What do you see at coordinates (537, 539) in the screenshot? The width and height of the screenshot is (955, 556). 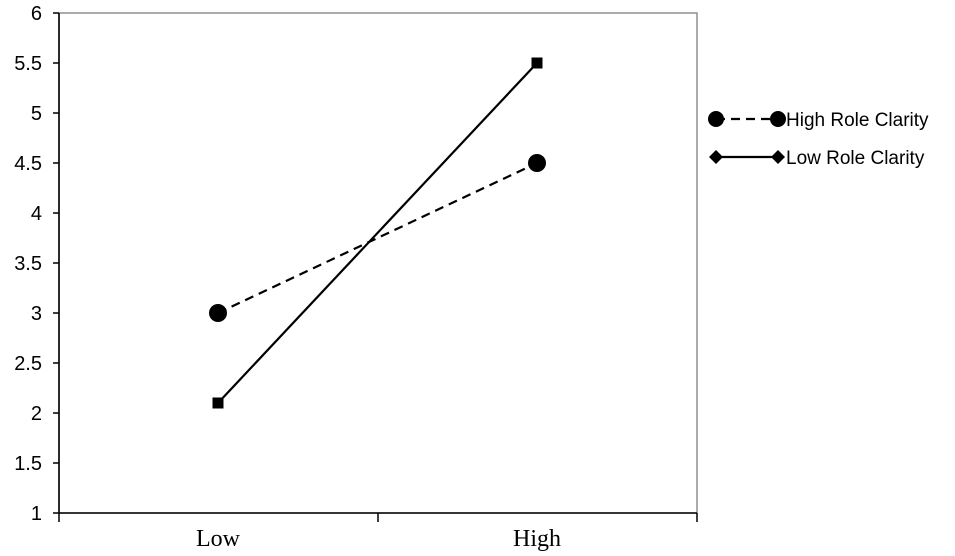 I see `x-tick-label: High` at bounding box center [537, 539].